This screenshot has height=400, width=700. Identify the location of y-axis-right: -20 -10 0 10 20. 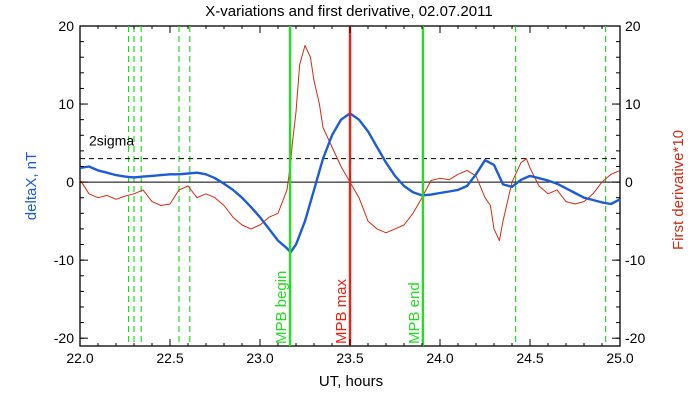
(628, 182).